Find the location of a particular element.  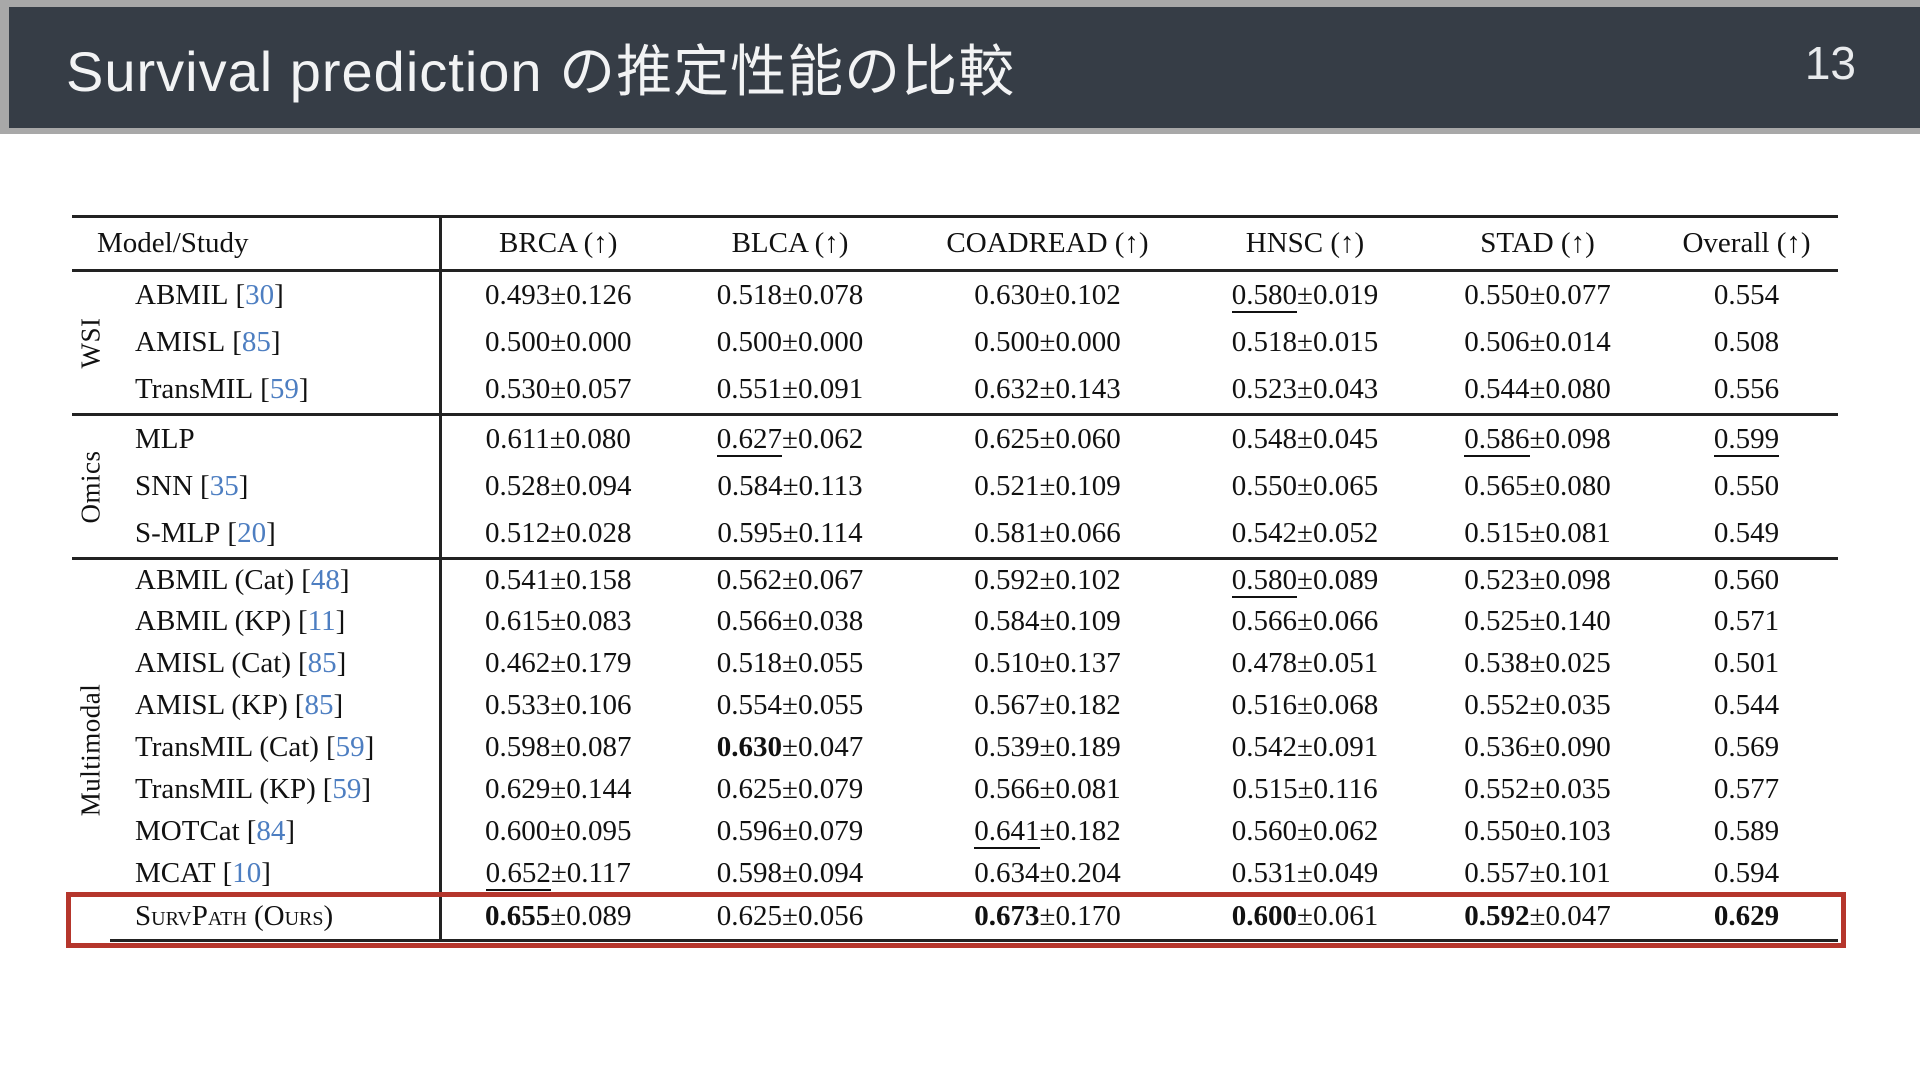

metric-cell: 0.531±0.049 is located at coordinates (1305, 874).